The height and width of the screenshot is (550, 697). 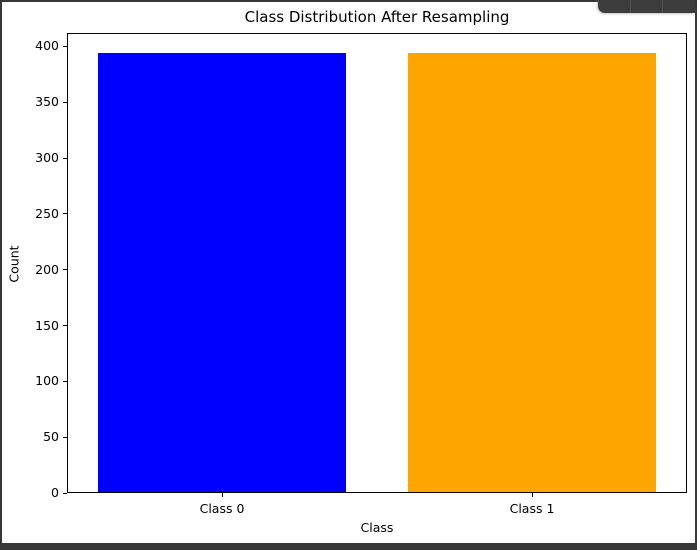 I want to click on y-tick-label: 0, so click(x=55, y=492).